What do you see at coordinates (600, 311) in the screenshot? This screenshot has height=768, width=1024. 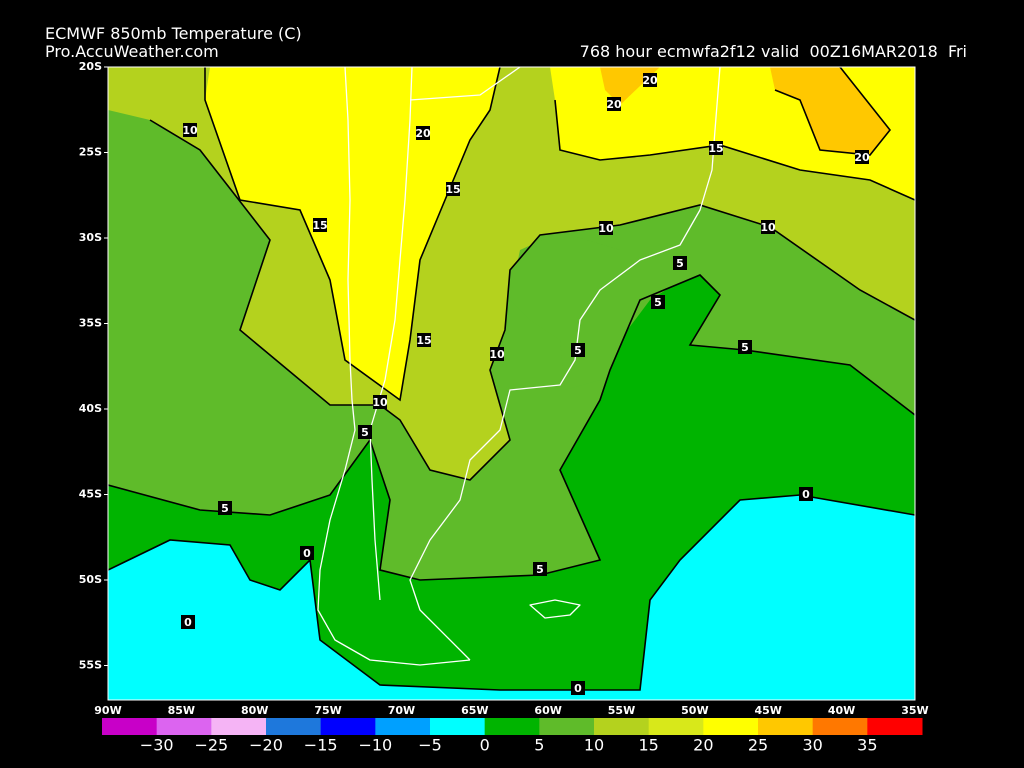 I see `band-5-10-east` at bounding box center [600, 311].